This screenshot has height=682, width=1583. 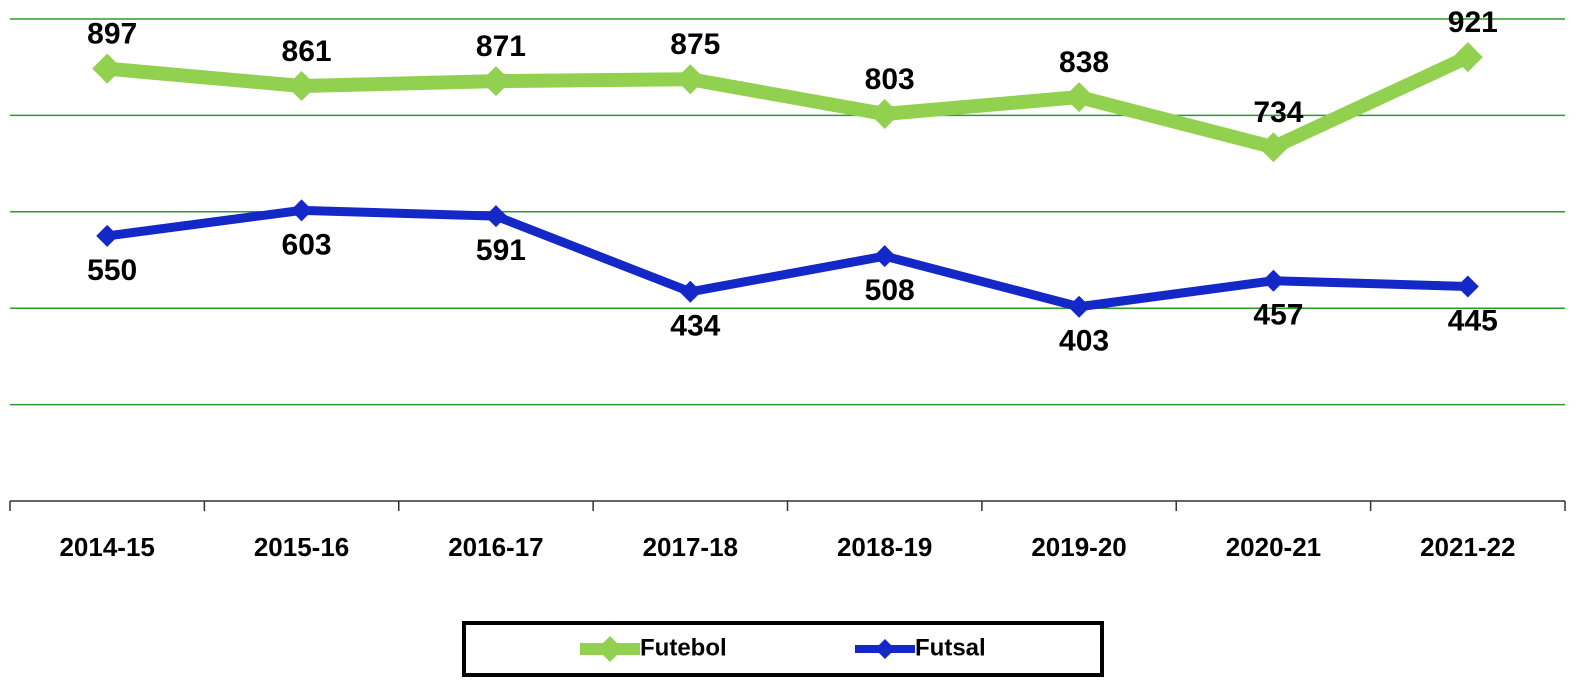 I want to click on data-label: 457, so click(x=1278, y=315).